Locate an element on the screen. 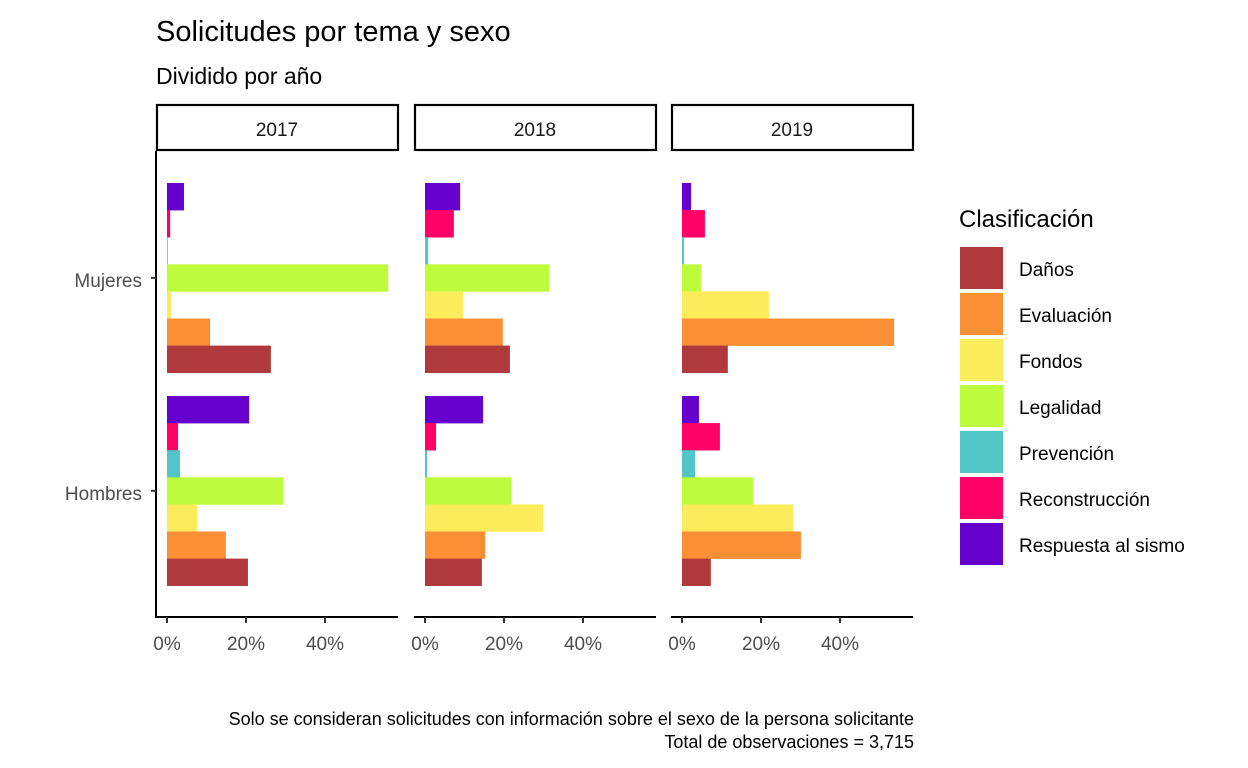 This screenshot has width=1248, height=768. bar-2019-hombres-prevención is located at coordinates (689, 464).